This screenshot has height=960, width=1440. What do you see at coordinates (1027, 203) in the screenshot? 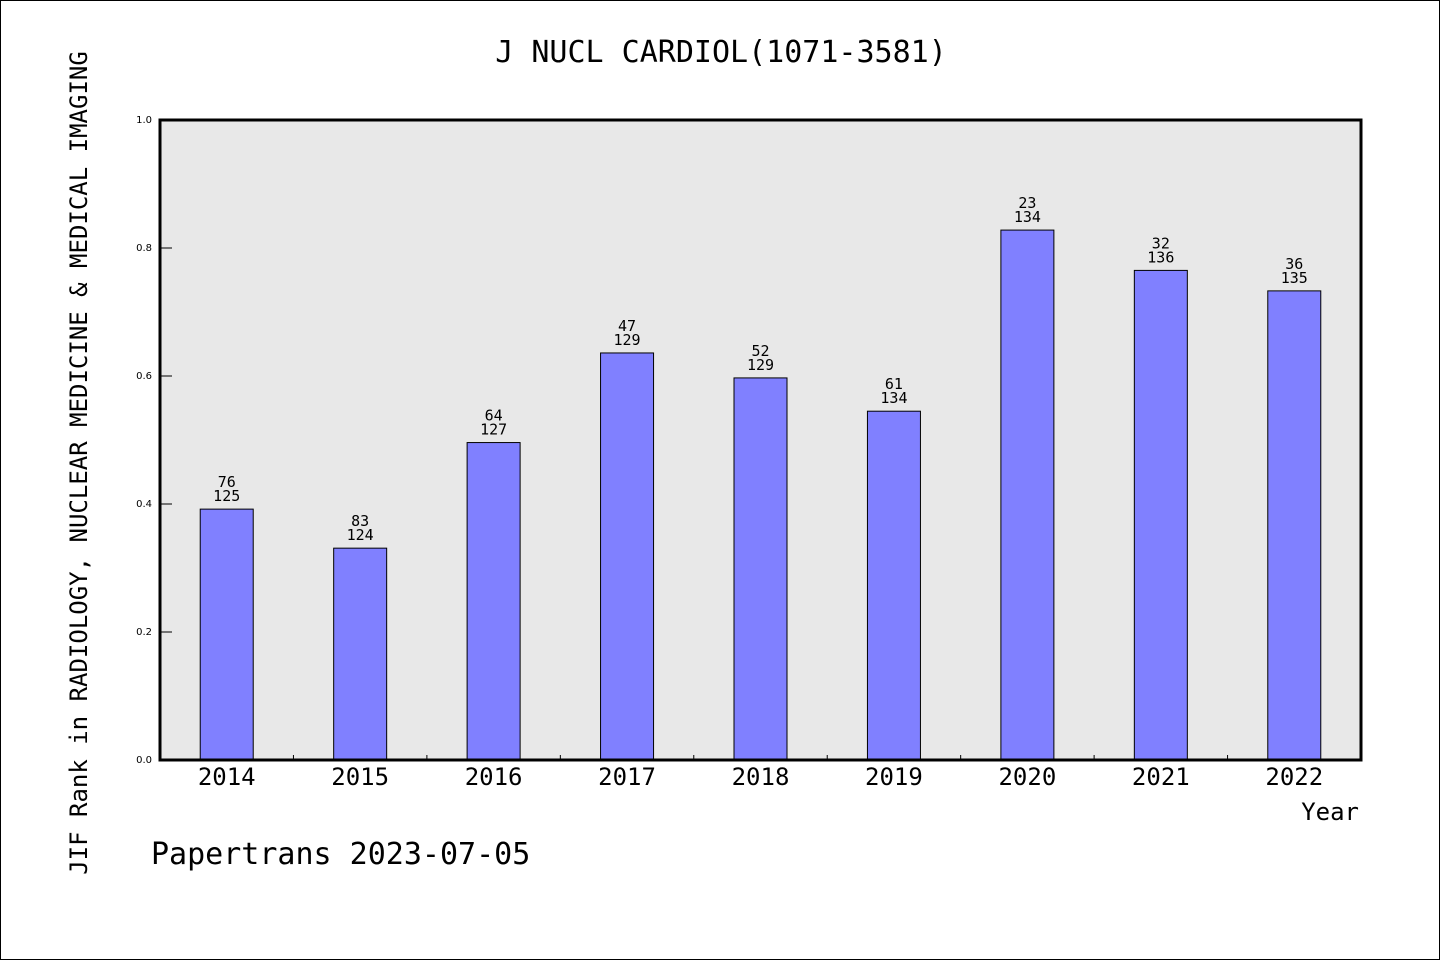
I see `bar-rank-label: 23` at bounding box center [1027, 203].